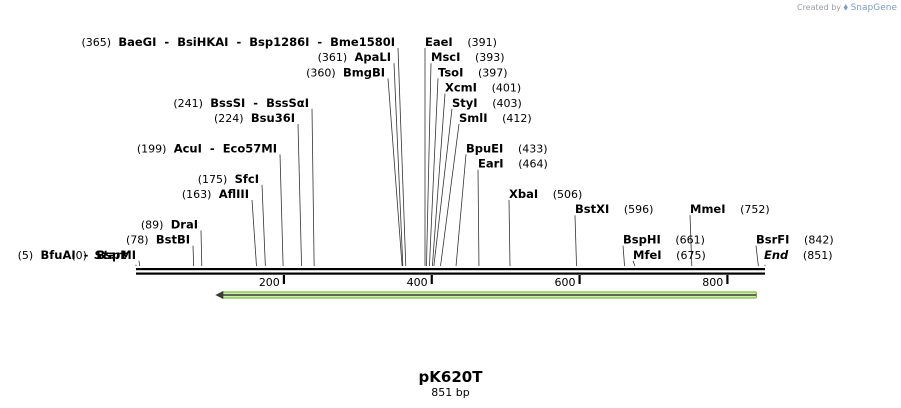  Describe the element at coordinates (169, 224) in the screenshot. I see `site-label: (89) DraI` at that location.